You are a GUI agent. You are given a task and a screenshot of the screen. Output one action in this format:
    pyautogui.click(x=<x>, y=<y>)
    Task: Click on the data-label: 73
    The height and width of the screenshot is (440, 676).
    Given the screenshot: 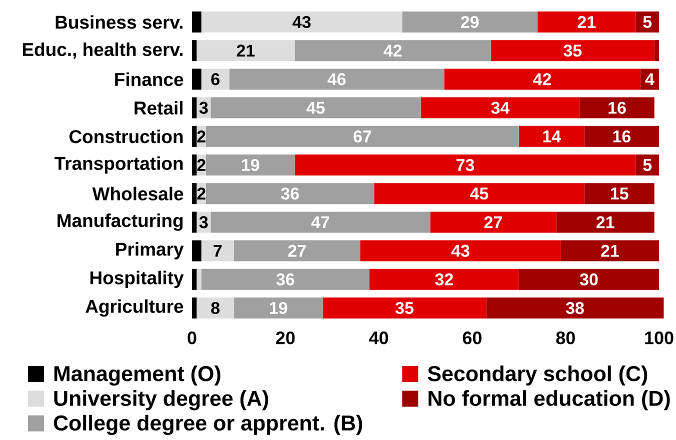 What is the action you would take?
    pyautogui.click(x=465, y=165)
    